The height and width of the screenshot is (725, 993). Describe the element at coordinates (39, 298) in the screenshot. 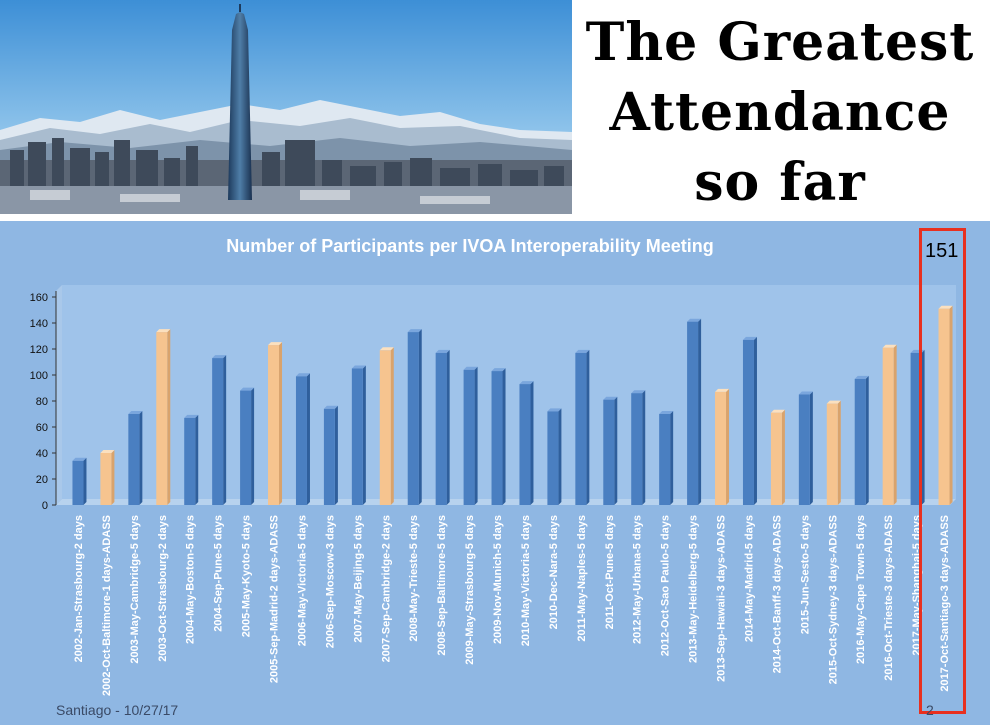

I see `y-tick-label: 160` at that location.